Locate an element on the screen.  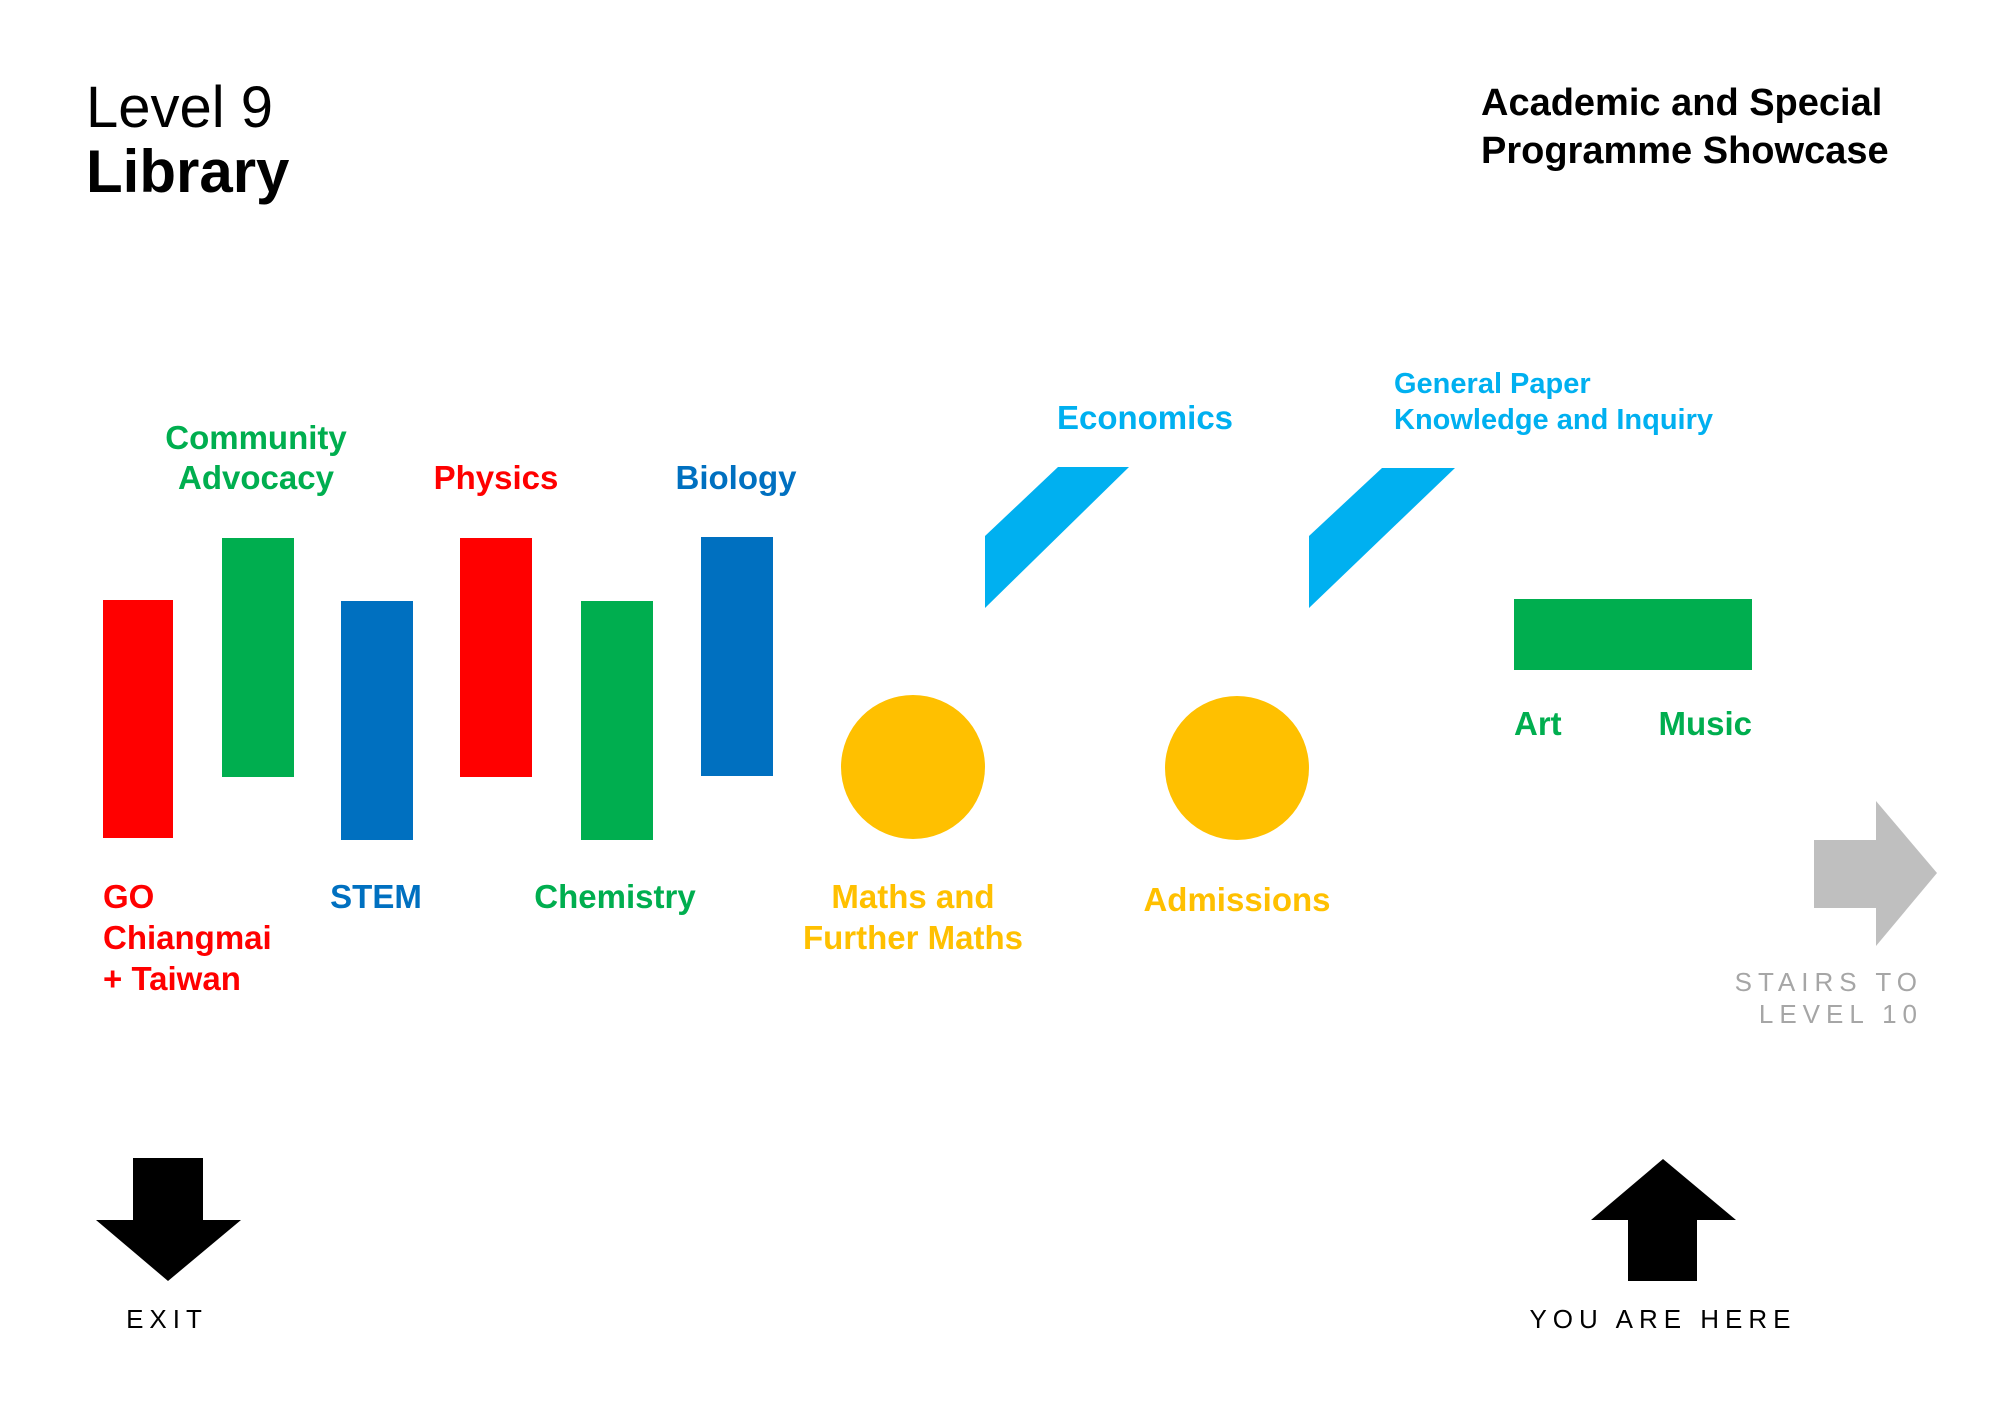
level-label: Level 9 is located at coordinates (179, 107).